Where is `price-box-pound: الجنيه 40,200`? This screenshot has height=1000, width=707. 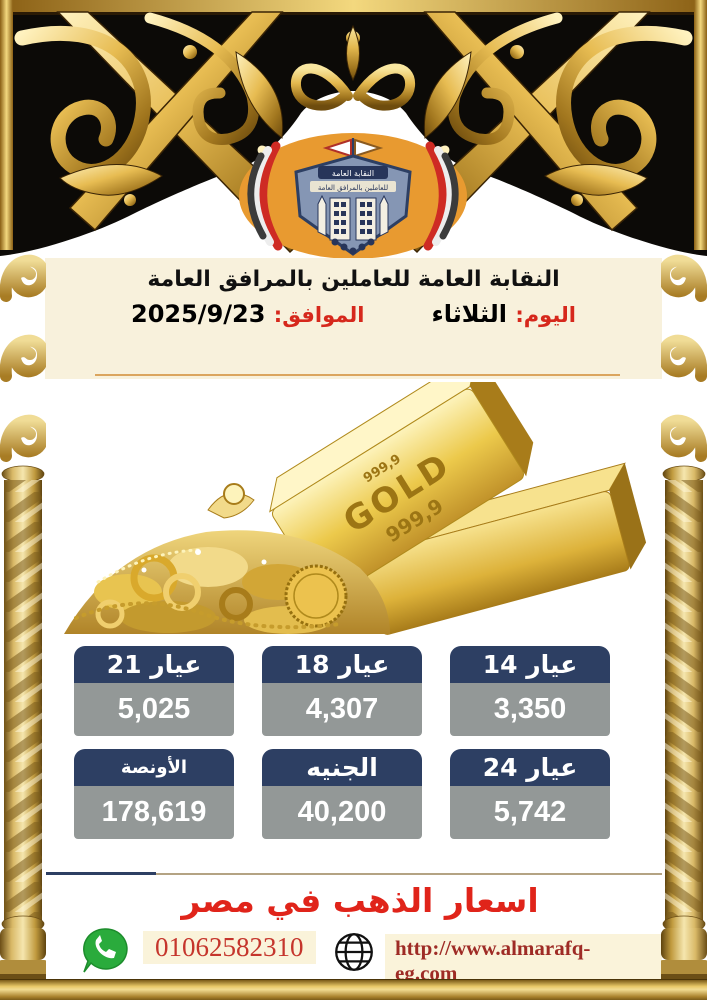 price-box-pound: الجنيه 40,200 is located at coordinates (342, 794).